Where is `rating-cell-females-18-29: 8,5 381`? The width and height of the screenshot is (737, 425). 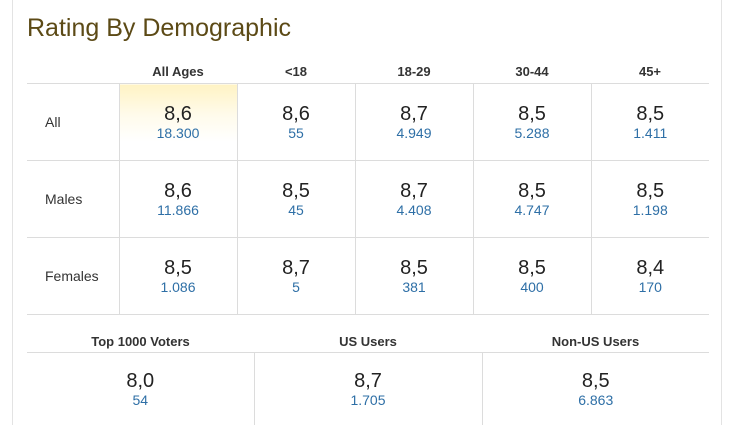
rating-cell-females-18-29: 8,5 381 is located at coordinates (413, 276).